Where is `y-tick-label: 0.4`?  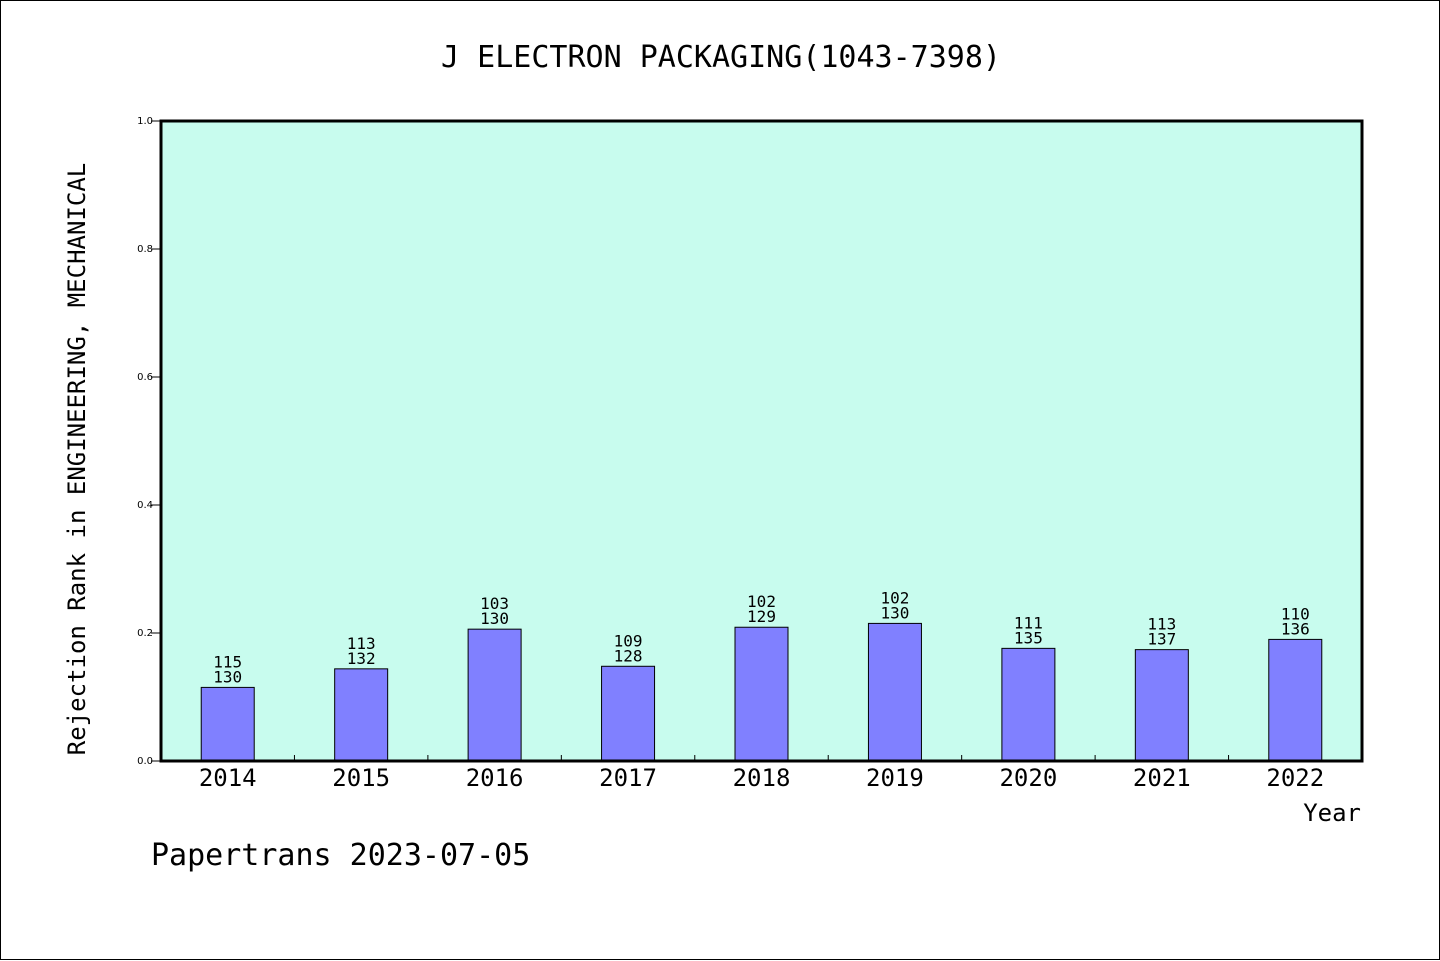 y-tick-label: 0.4 is located at coordinates (145, 505).